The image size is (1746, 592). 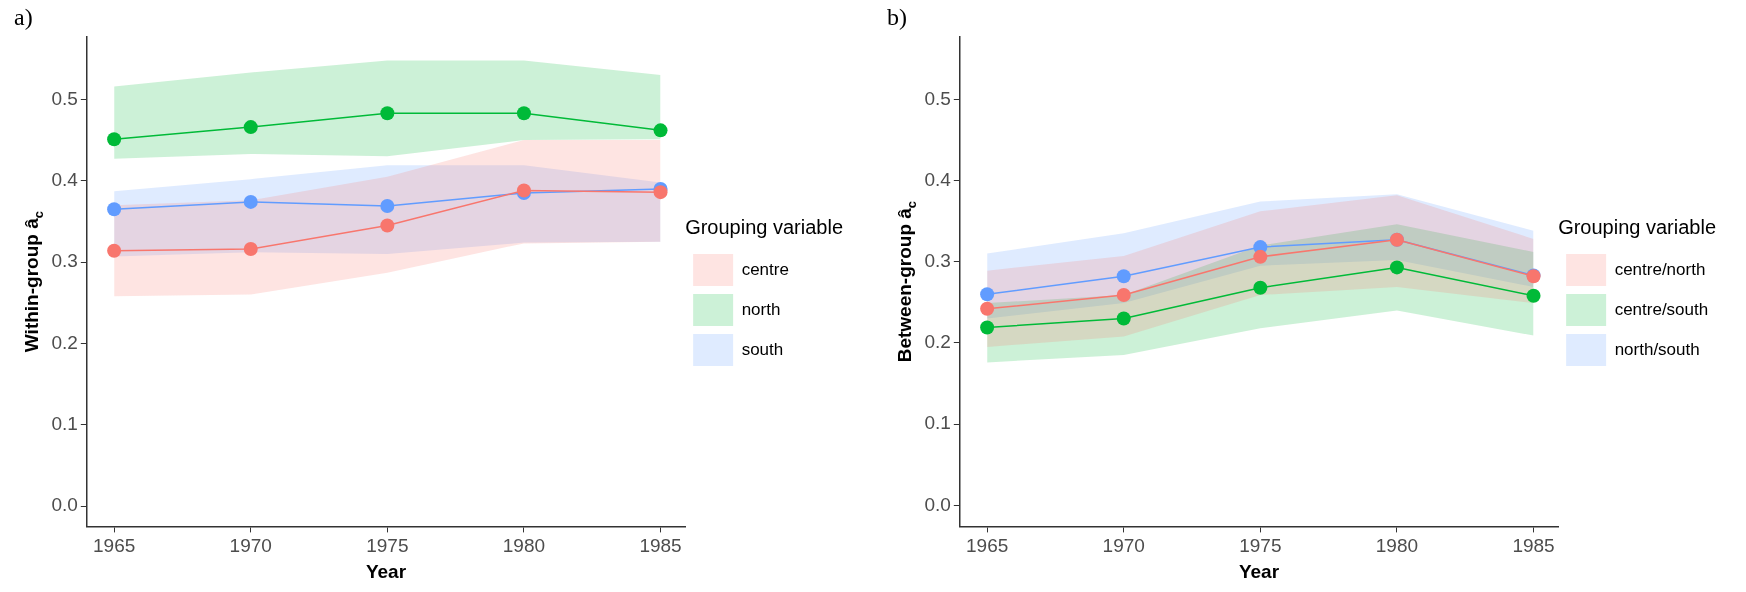 What do you see at coordinates (1660, 269) in the screenshot?
I see `legend-label: centre/north` at bounding box center [1660, 269].